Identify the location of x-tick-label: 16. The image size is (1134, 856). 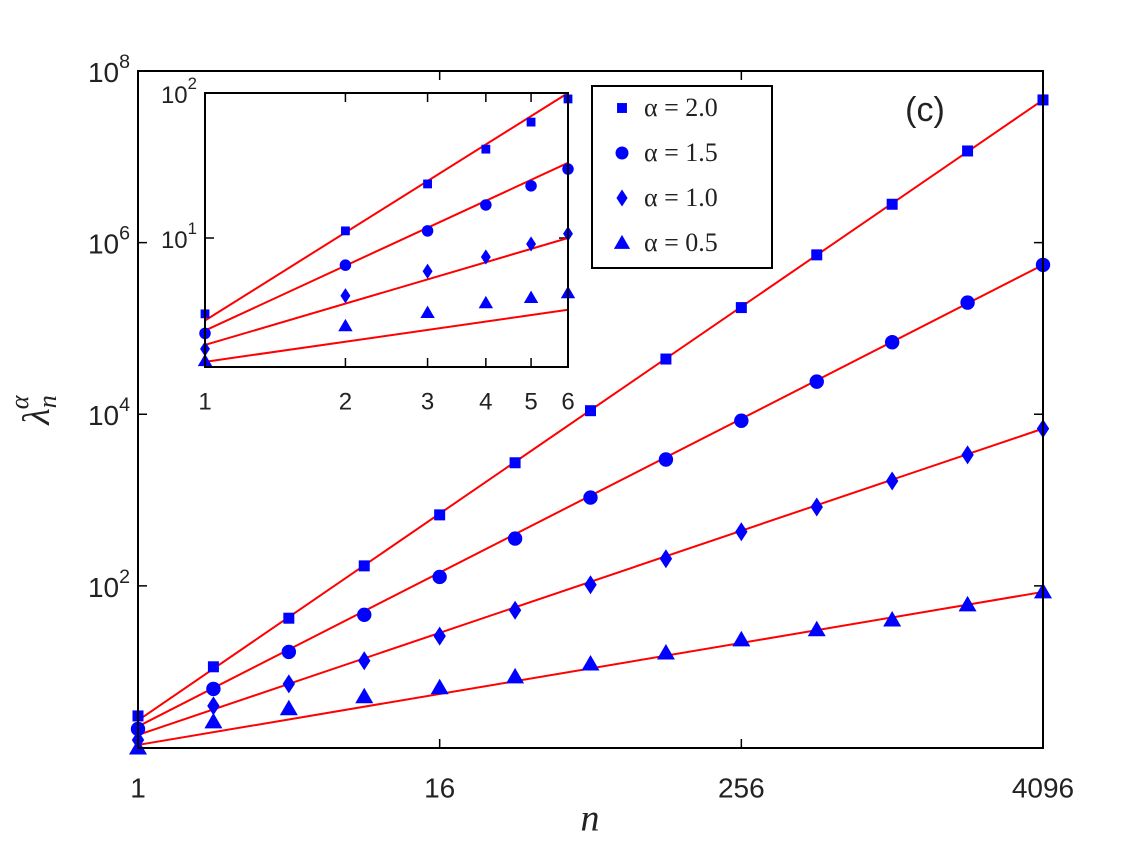
(439, 787).